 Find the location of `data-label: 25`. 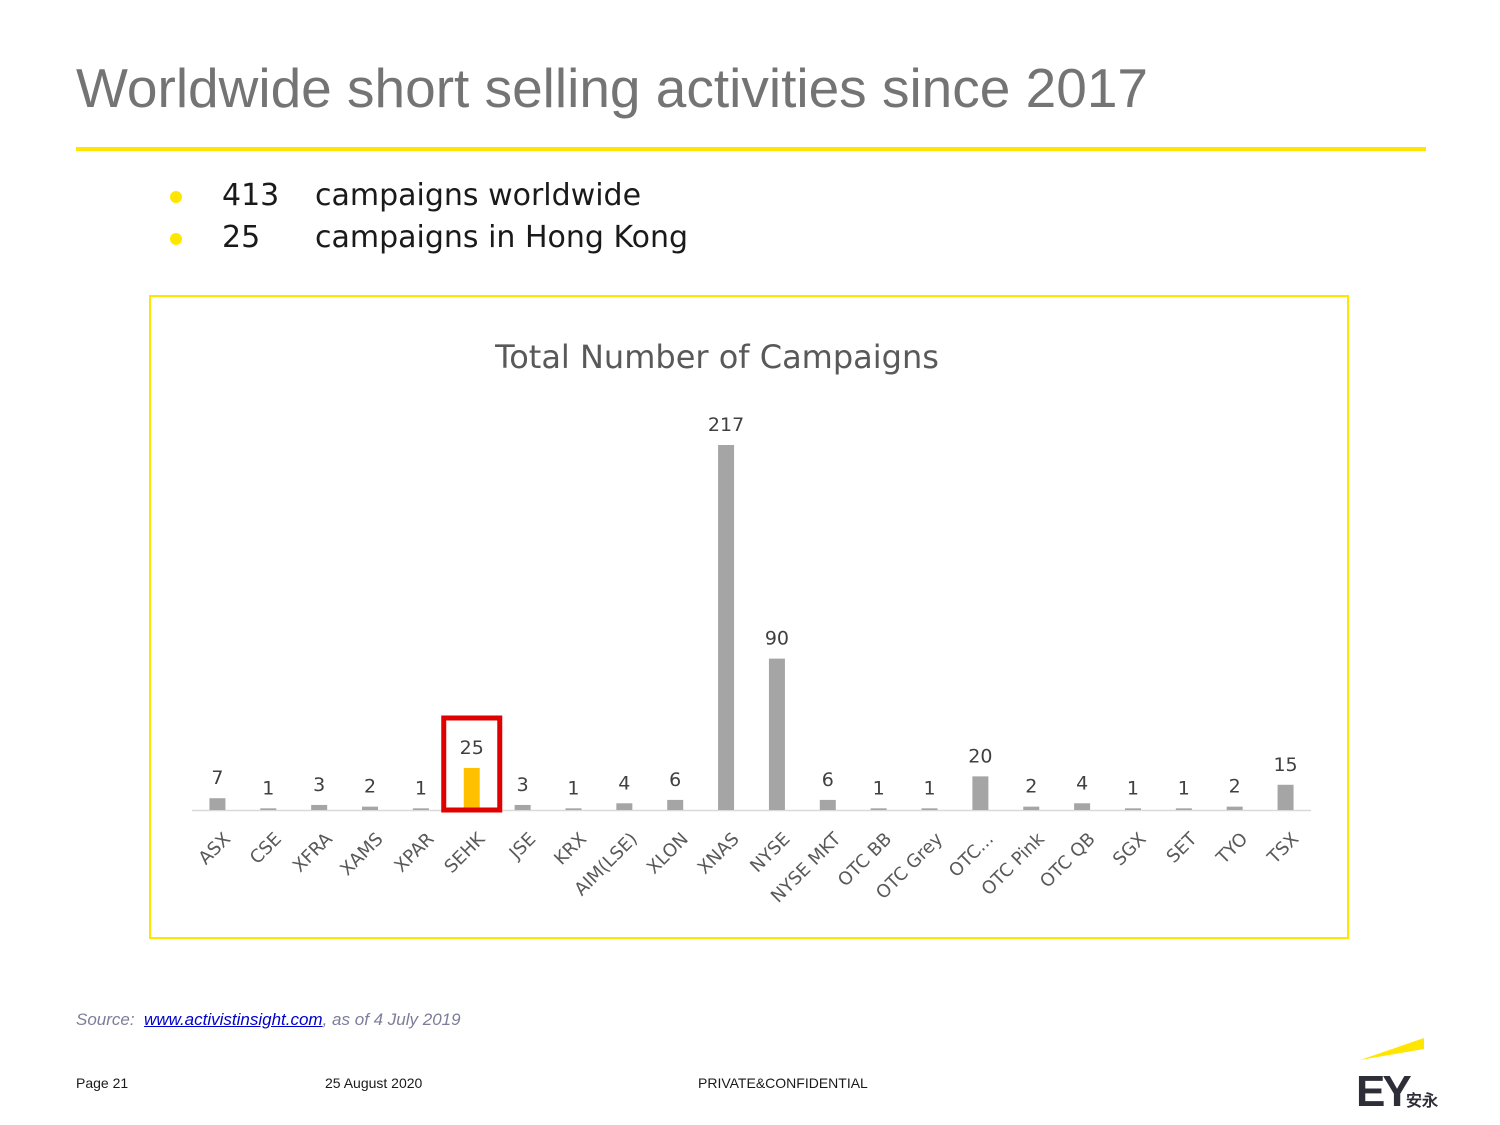

data-label: 25 is located at coordinates (472, 748).